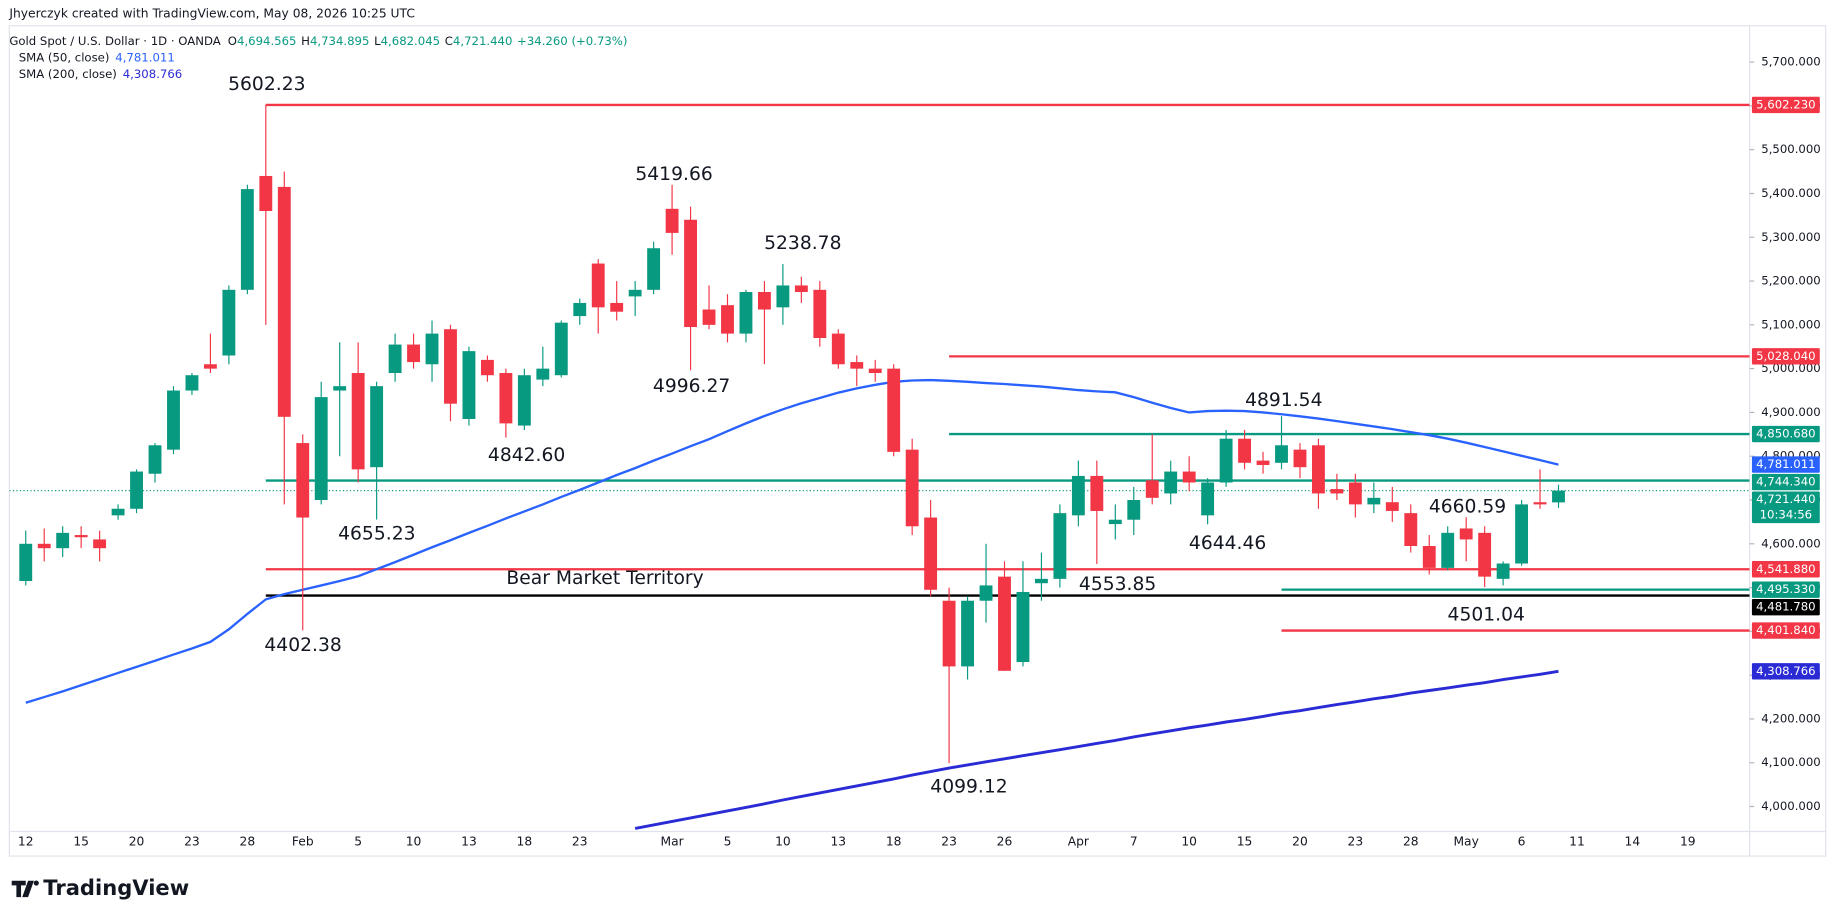 This screenshot has height=917, width=1835. What do you see at coordinates (1785, 499) in the screenshot?
I see `price-label: 4,721.440` at bounding box center [1785, 499].